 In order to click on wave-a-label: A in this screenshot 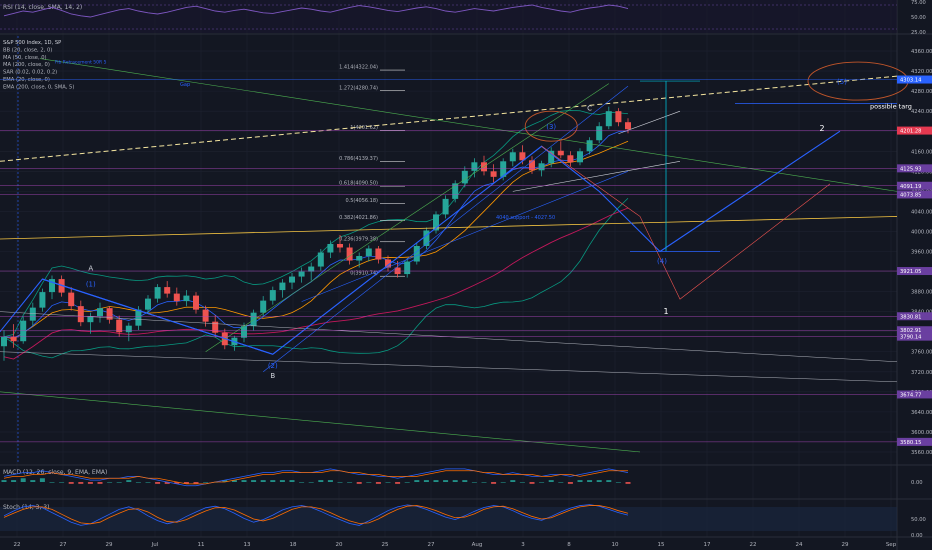, I will do `click(90, 269)`.